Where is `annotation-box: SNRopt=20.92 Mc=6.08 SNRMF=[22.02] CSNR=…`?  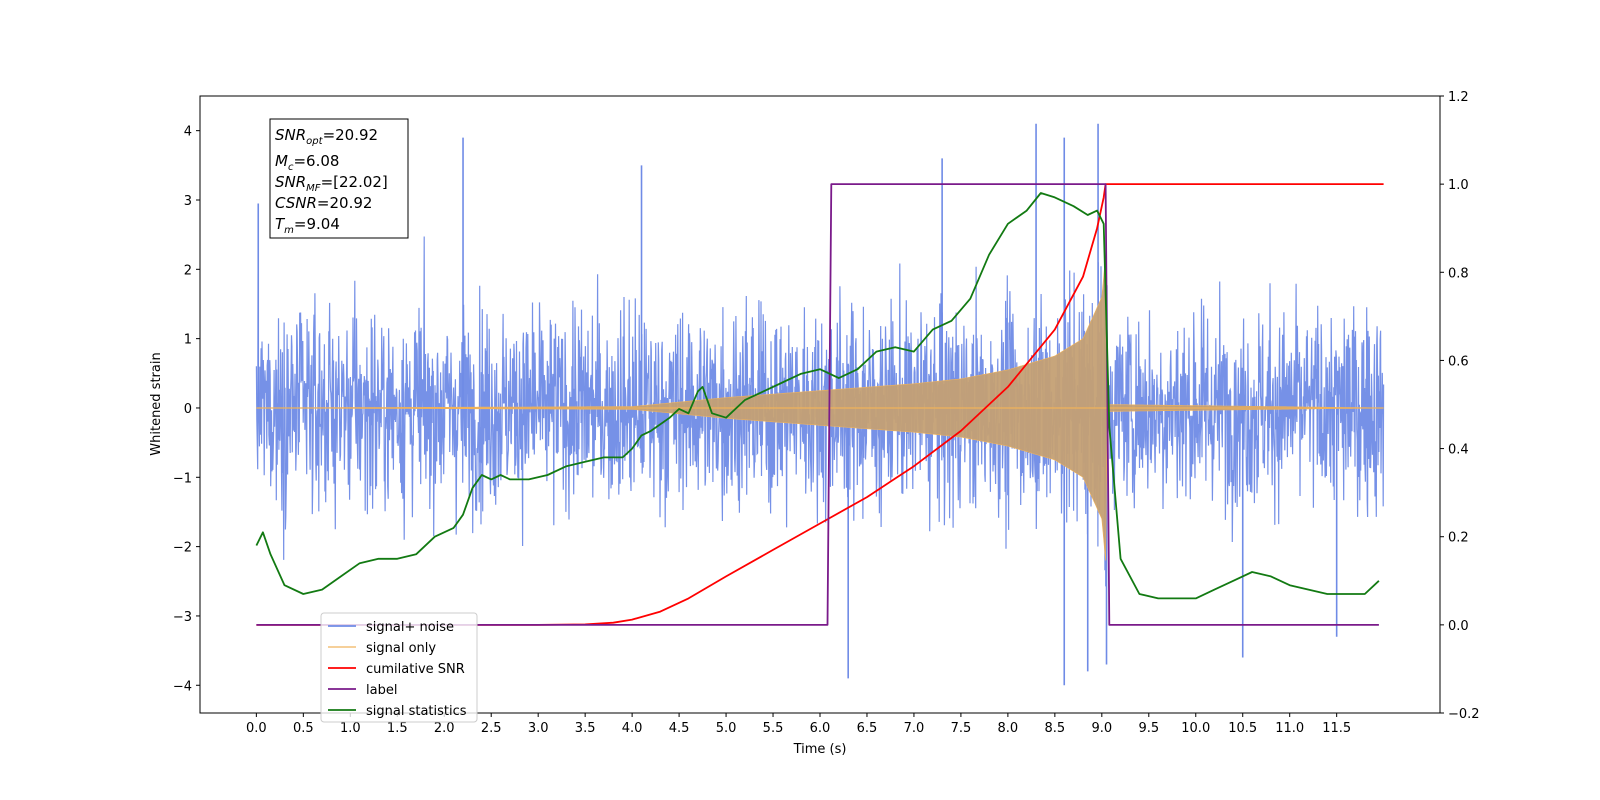
annotation-box: SNRopt=20.92 Mc=6.08 SNRMF=[22.02] CSNR=… is located at coordinates (339, 178).